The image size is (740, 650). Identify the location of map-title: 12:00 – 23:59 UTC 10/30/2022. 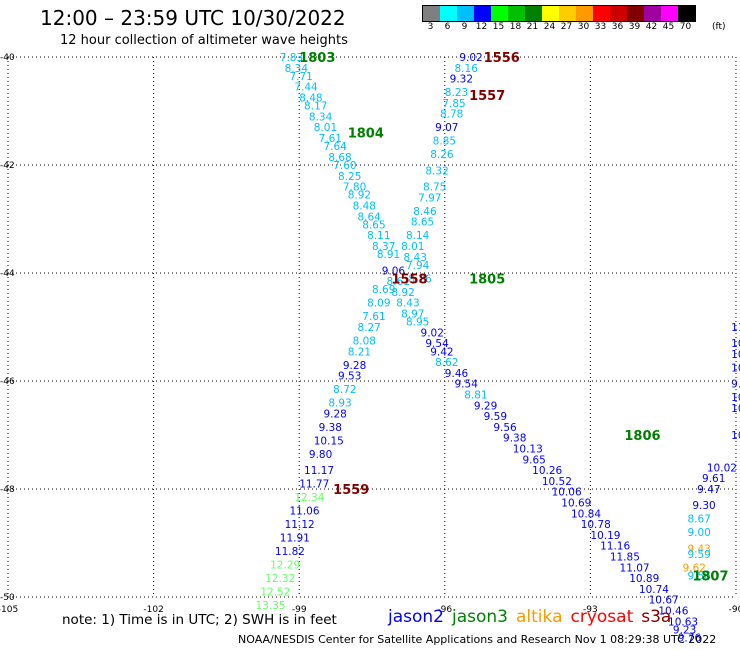
(193, 18).